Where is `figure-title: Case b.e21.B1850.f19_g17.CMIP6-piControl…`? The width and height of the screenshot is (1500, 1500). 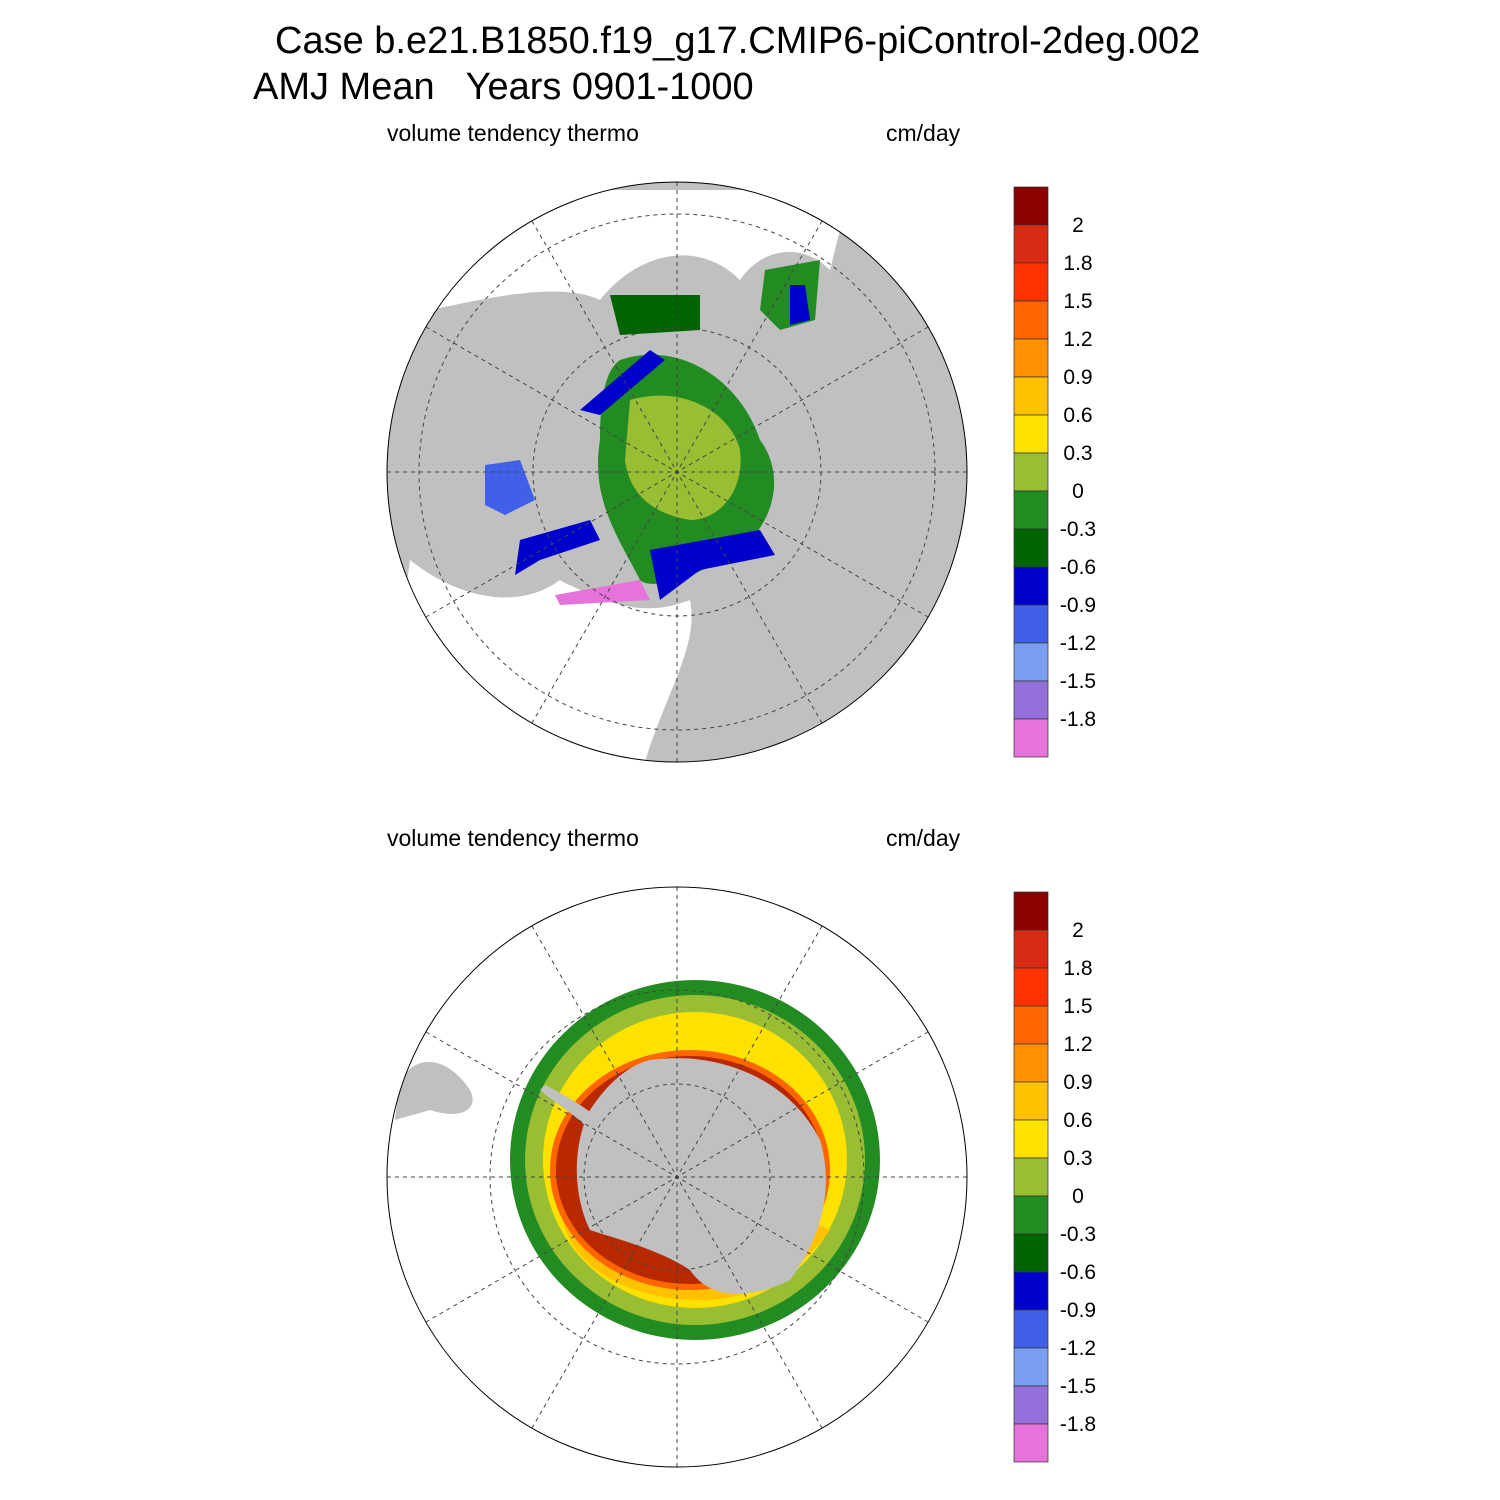 figure-title: Case b.e21.B1850.f19_g17.CMIP6-piControl… is located at coordinates (738, 41).